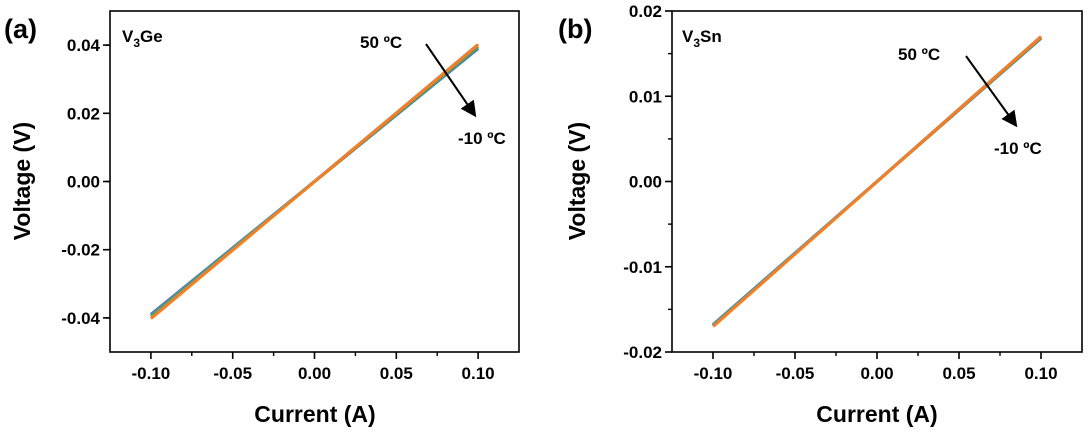 Image resolution: width=1091 pixels, height=432 pixels. Describe the element at coordinates (80, 318) in the screenshot. I see `y-tick-label: -0.04` at that location.